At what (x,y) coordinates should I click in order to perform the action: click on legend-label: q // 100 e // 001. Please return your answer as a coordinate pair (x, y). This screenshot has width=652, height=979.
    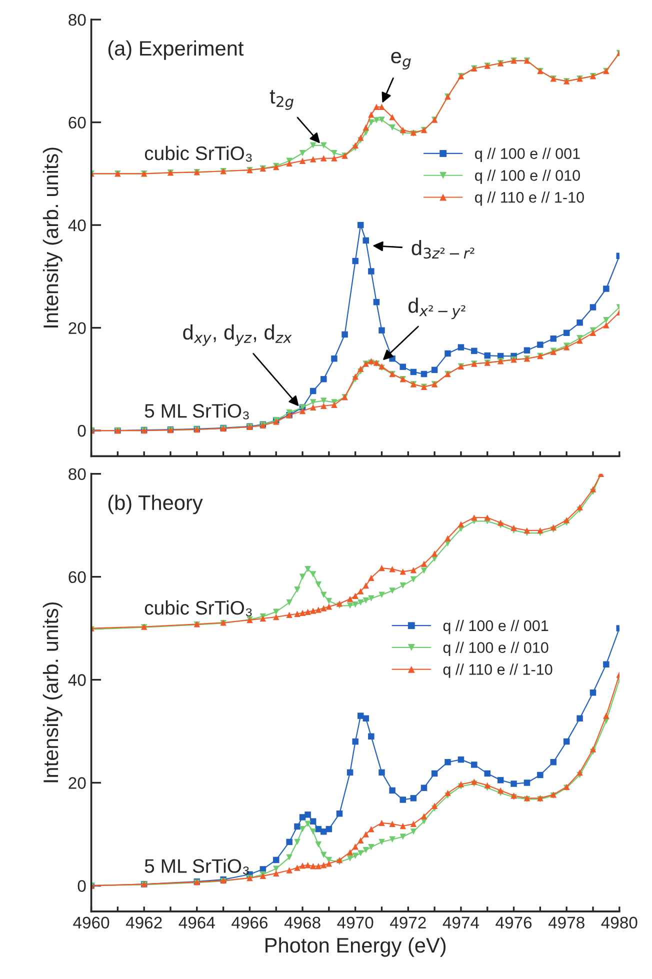
    Looking at the image, I should click on (527, 155).